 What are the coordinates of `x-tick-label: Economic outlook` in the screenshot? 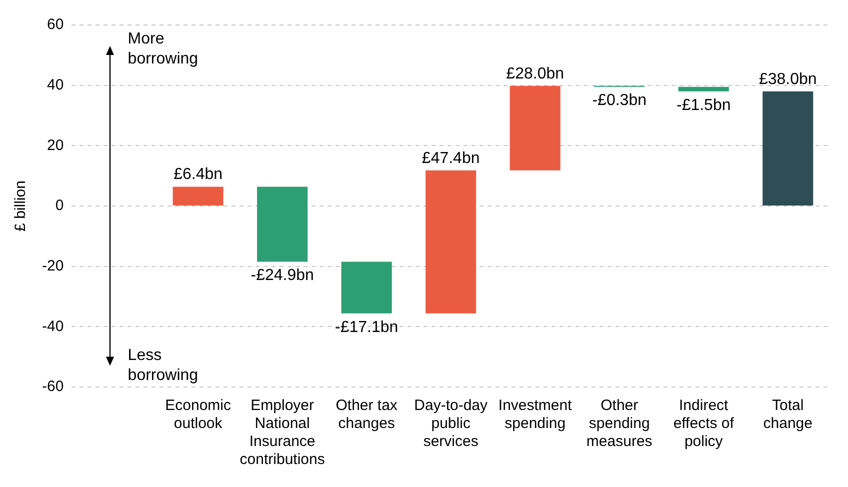 It's located at (198, 414).